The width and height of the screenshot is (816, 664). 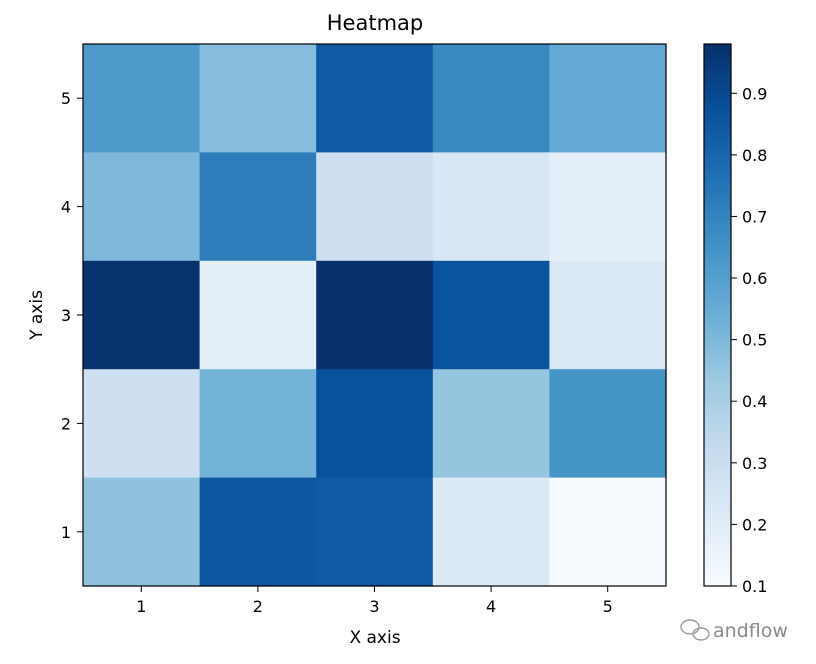 What do you see at coordinates (375, 23) in the screenshot?
I see `chart-title: Heatmap` at bounding box center [375, 23].